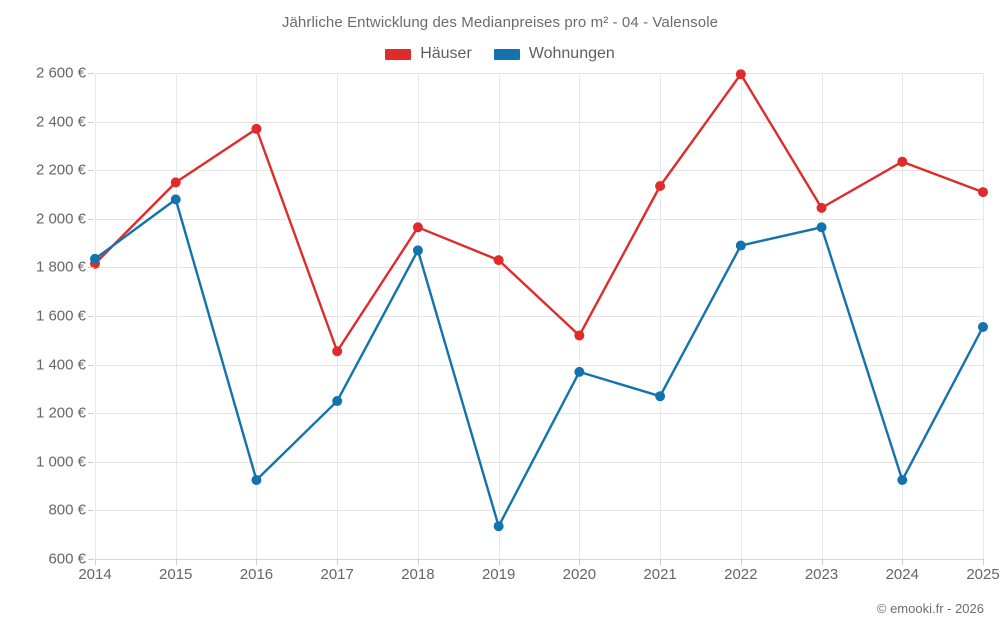  I want to click on x-axis-tick-label: 2020, so click(579, 574).